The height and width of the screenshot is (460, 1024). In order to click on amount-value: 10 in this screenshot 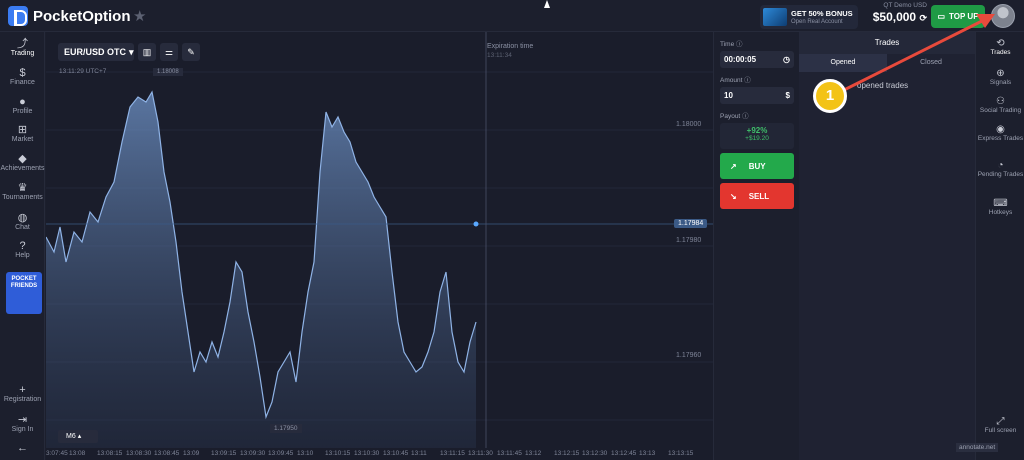, I will do `click(728, 95)`.